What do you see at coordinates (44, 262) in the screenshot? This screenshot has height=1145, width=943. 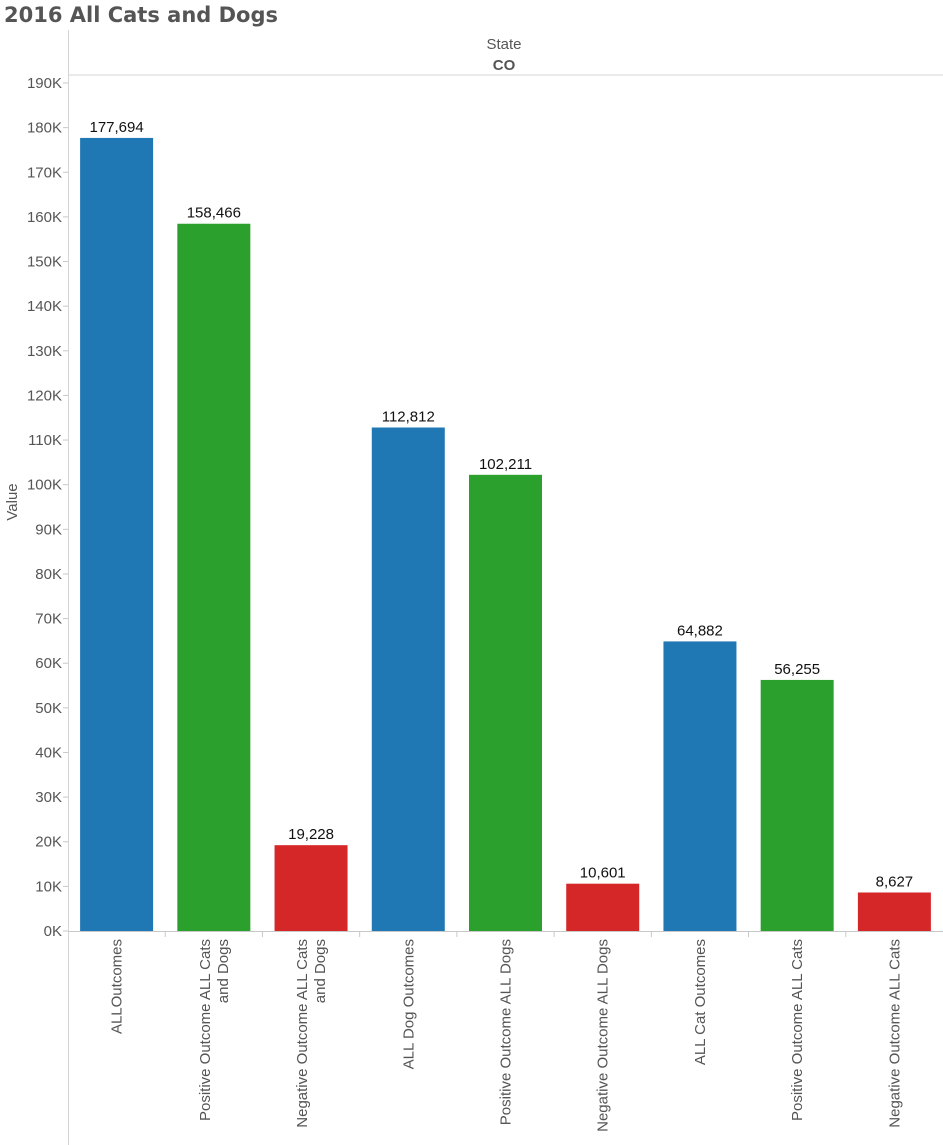 I see `y-tick-label: 150K` at bounding box center [44, 262].